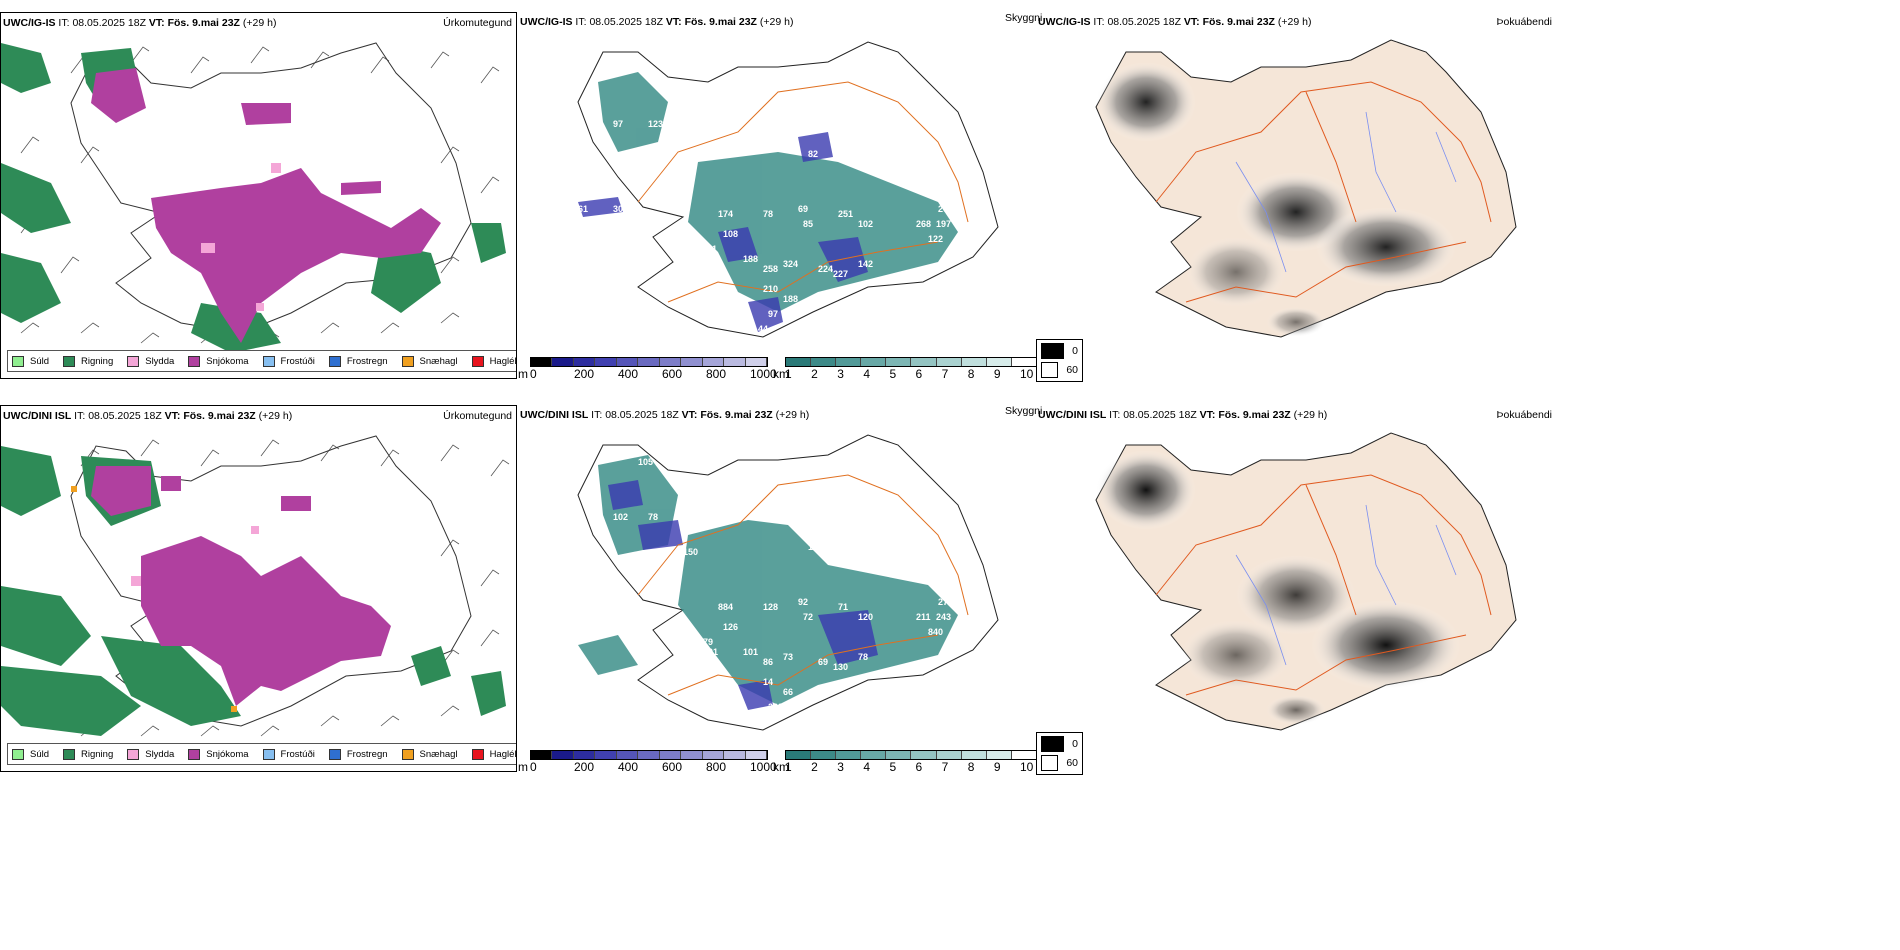 The height and width of the screenshot is (950, 1900). Describe the element at coordinates (945, 767) in the screenshot. I see `colorbar-tick: 7` at that location.